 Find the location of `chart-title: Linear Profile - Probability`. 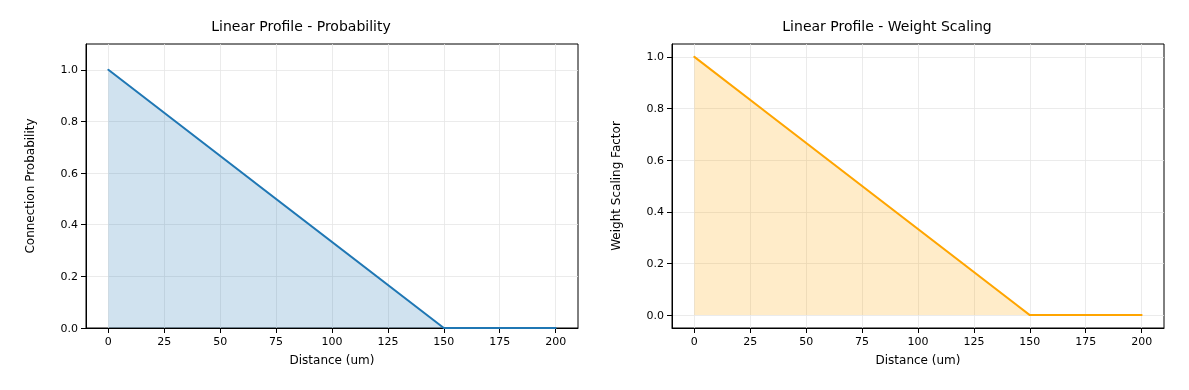

chart-title: Linear Profile - Probability is located at coordinates (301, 26).